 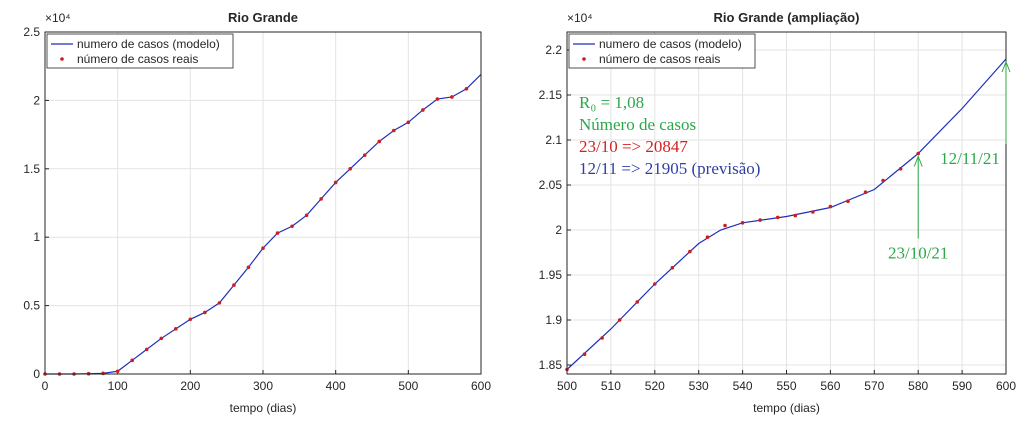 What do you see at coordinates (874, 386) in the screenshot?
I see `x-tick-label: 570` at bounding box center [874, 386].